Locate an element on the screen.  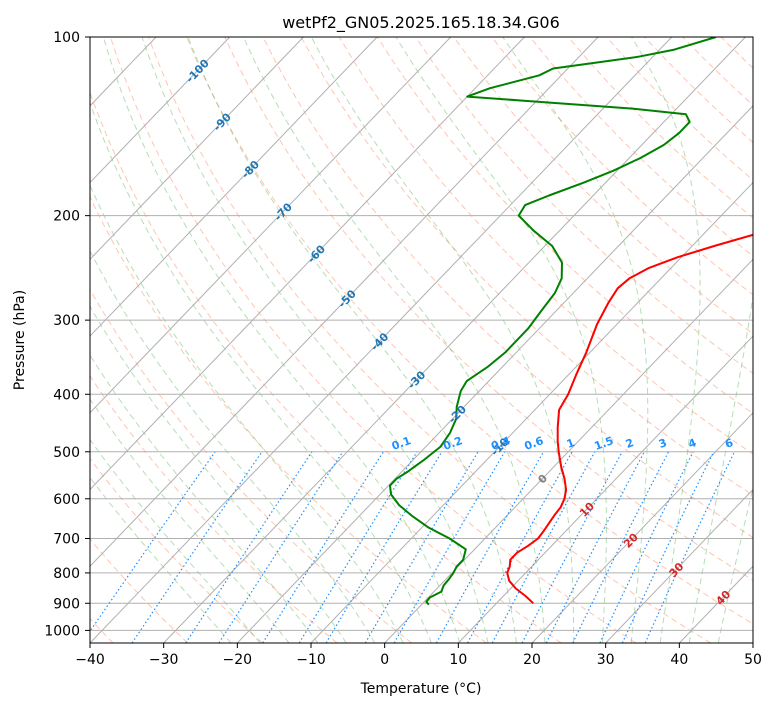
mixing-ratio-label: 3 is located at coordinates (663, 443).